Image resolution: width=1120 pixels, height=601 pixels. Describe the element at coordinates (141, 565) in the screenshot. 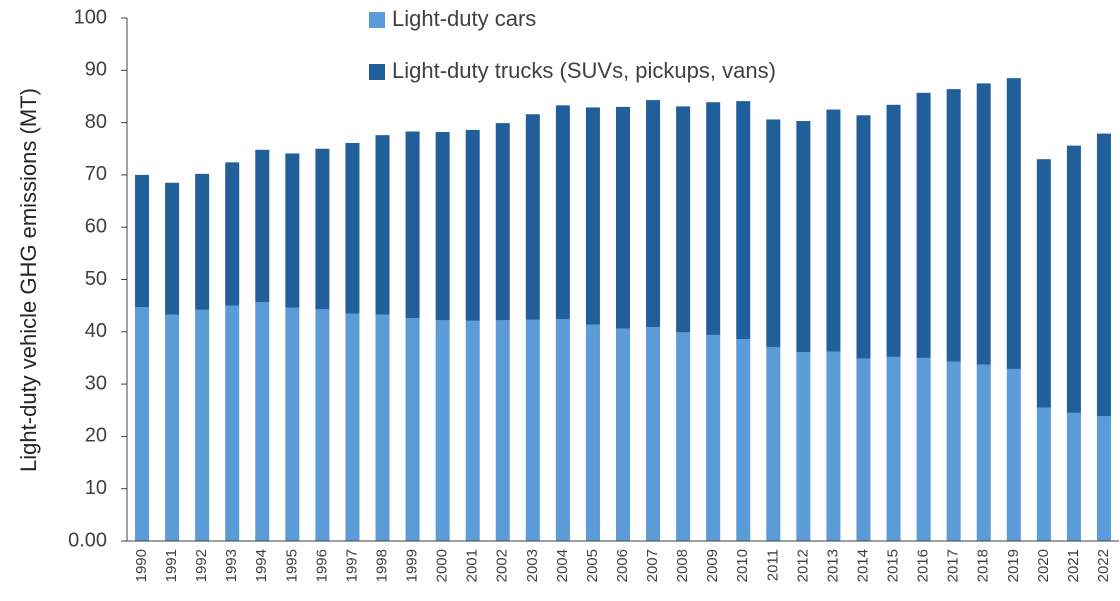

I see `x-tick-label: 1990` at that location.